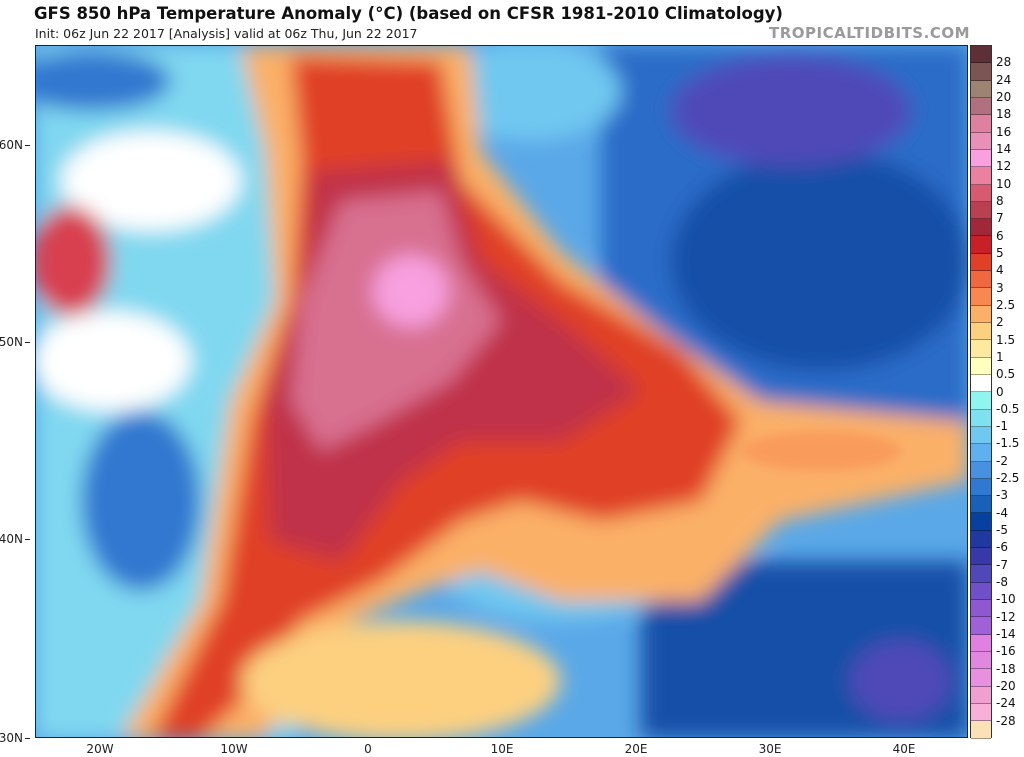 Image resolution: width=1024 pixels, height=757 pixels. I want to click on lon-label: 0, so click(368, 749).